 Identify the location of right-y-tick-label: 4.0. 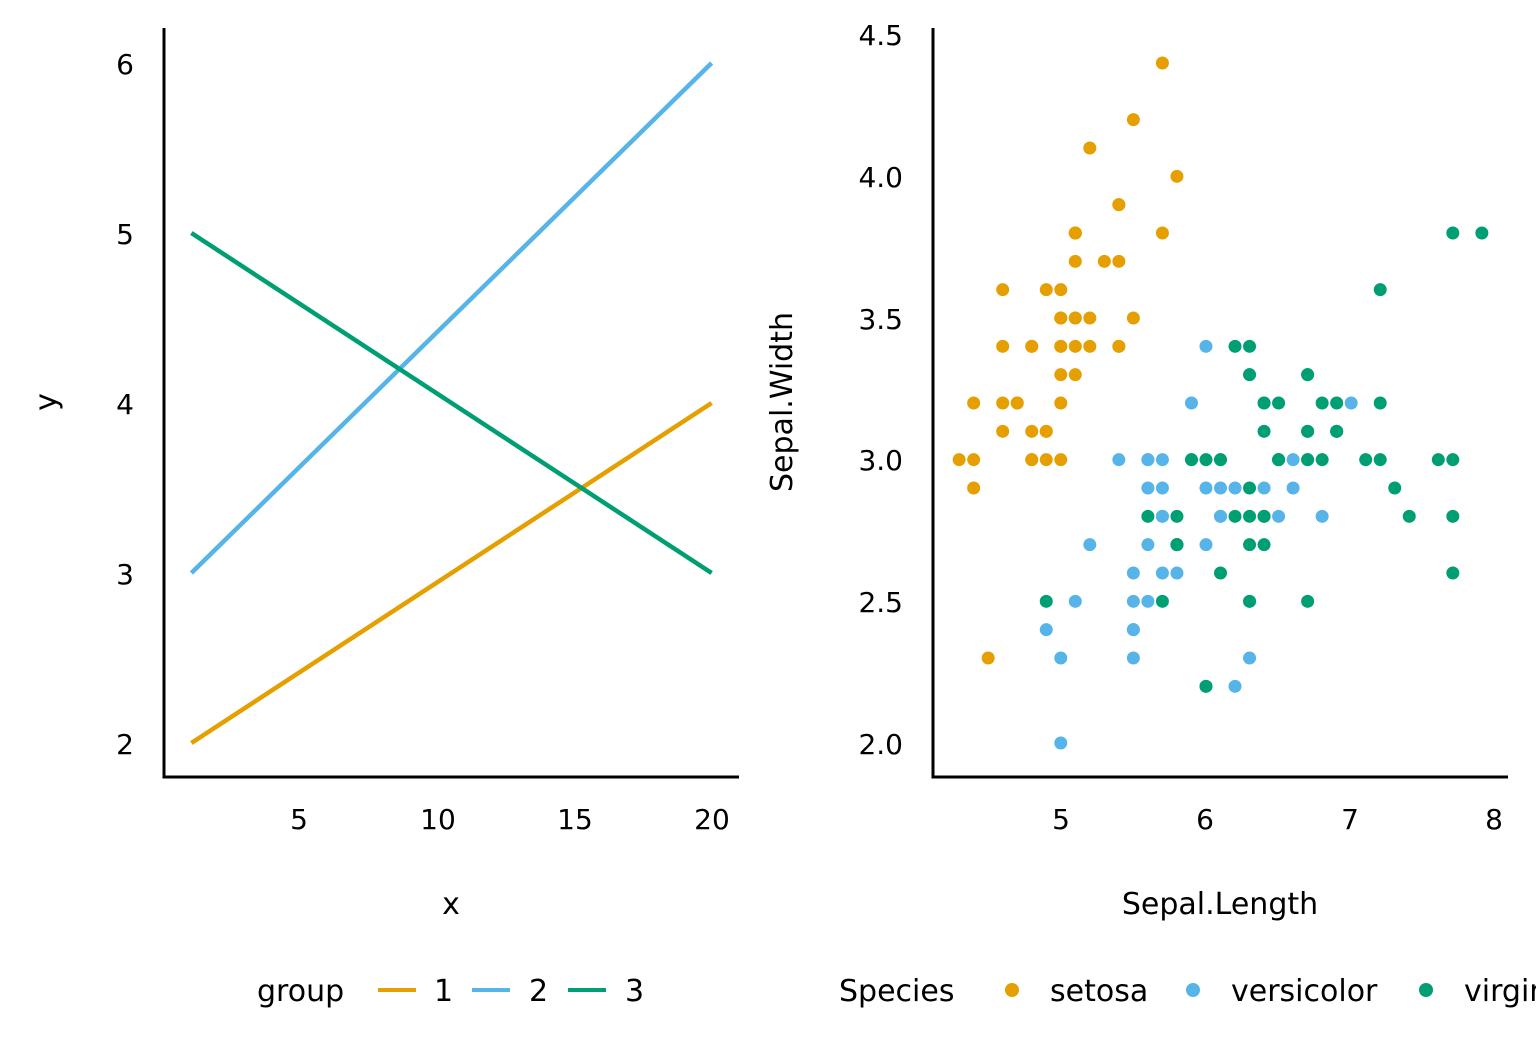
(880, 177).